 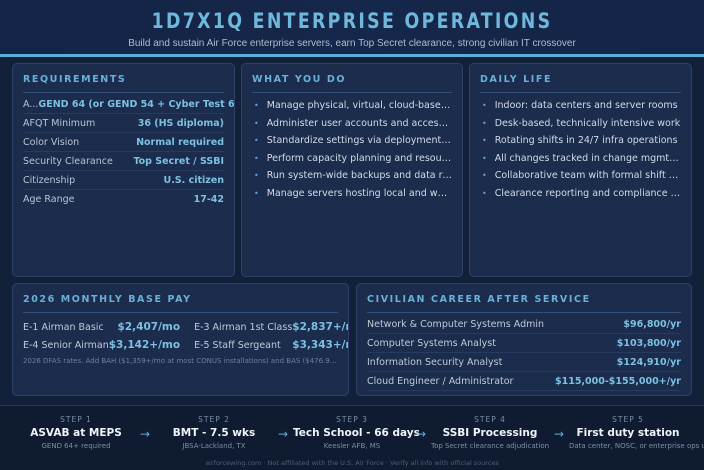 What do you see at coordinates (59, 123) in the screenshot?
I see `requirement-label: AFQT Minimum` at bounding box center [59, 123].